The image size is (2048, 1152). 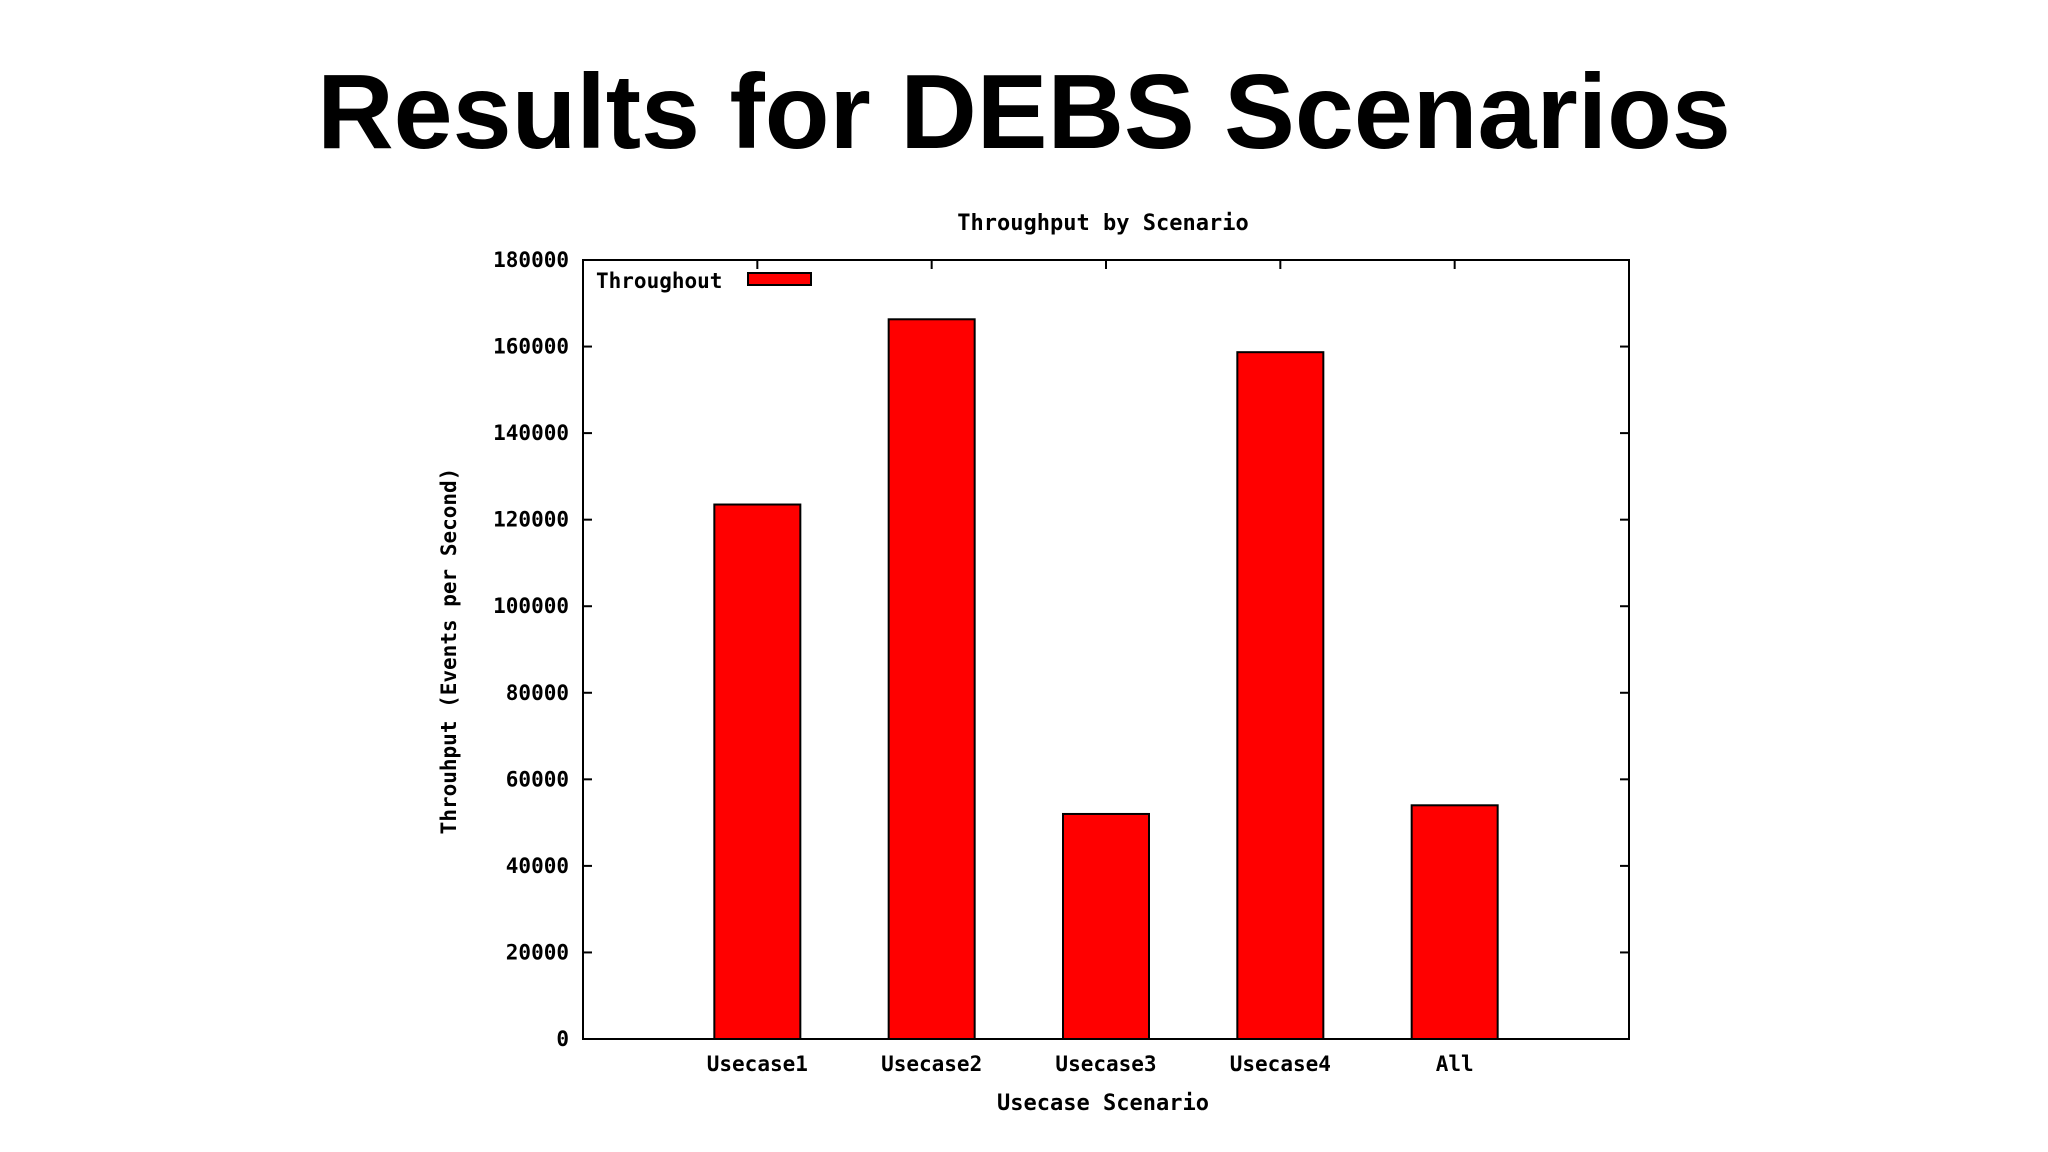 What do you see at coordinates (531, 347) in the screenshot?
I see `y-tick-label: 160000` at bounding box center [531, 347].